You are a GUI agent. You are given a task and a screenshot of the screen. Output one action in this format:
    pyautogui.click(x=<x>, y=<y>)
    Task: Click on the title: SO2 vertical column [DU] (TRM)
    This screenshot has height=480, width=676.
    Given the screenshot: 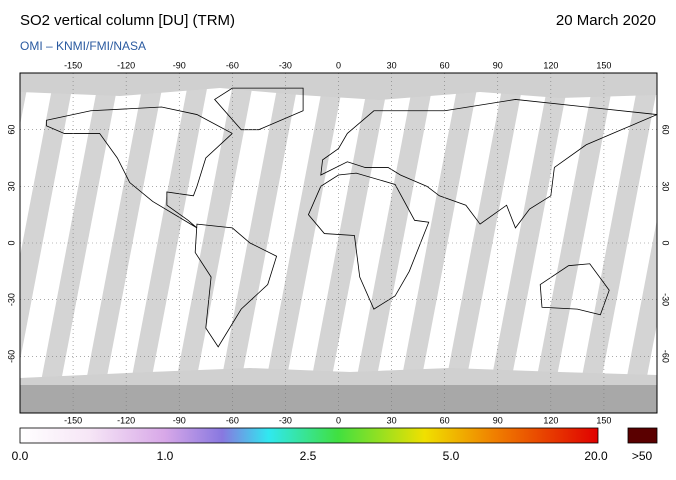 What is the action you would take?
    pyautogui.click(x=127, y=20)
    